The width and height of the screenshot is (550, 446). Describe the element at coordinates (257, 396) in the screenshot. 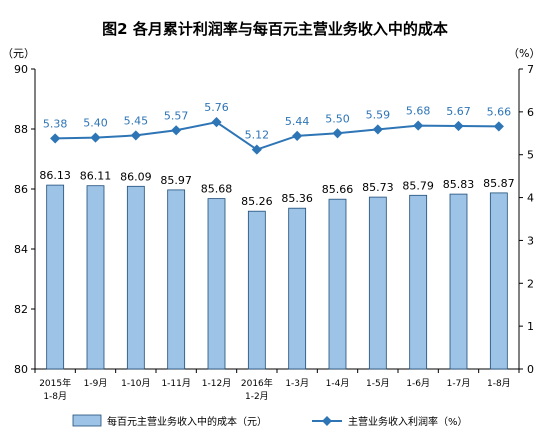

I see `x-tick-label: 1-2月` at that location.